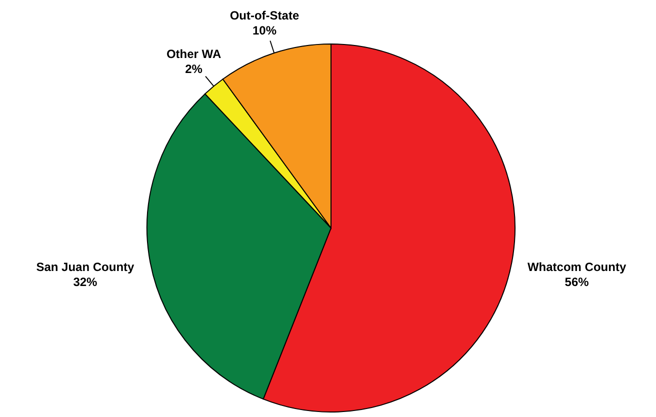 The image size is (656, 417). Describe the element at coordinates (194, 69) in the screenshot. I see `data-label: 2%` at that location.